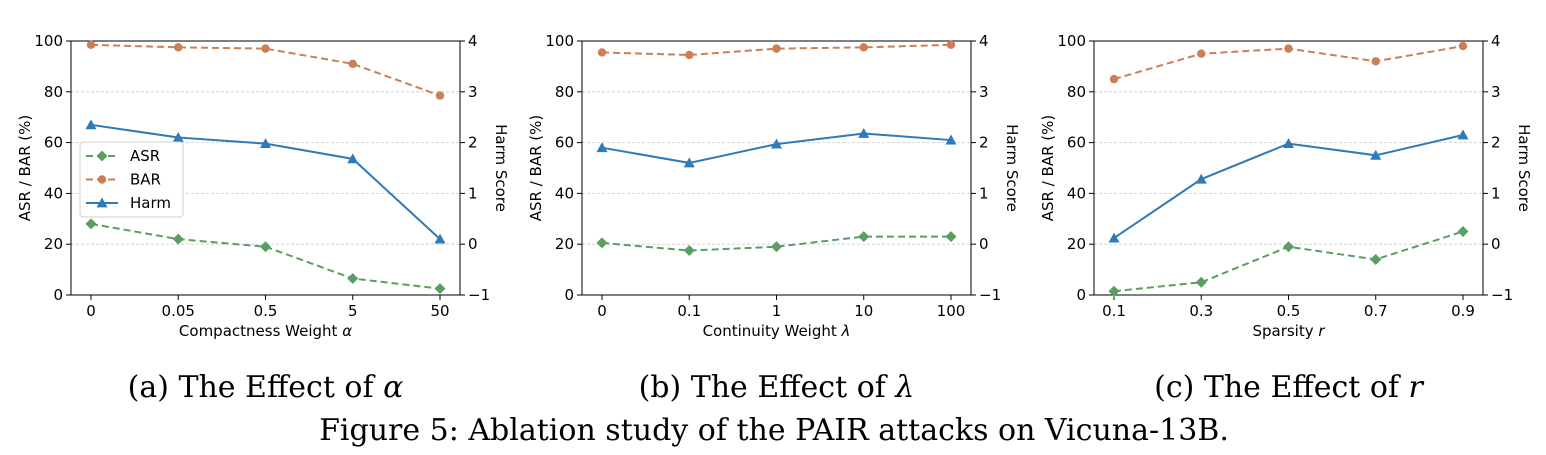 This screenshot has height=455, width=1546. I want to click on x-tick-label: 0.05, so click(178, 311).